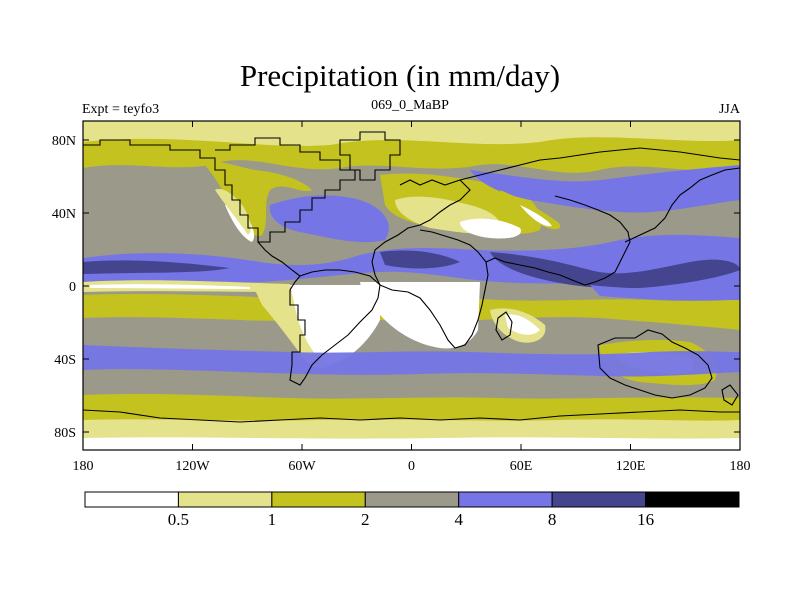 This screenshot has width=800, height=600. I want to click on colorbar-label: 0.5, so click(178, 519).